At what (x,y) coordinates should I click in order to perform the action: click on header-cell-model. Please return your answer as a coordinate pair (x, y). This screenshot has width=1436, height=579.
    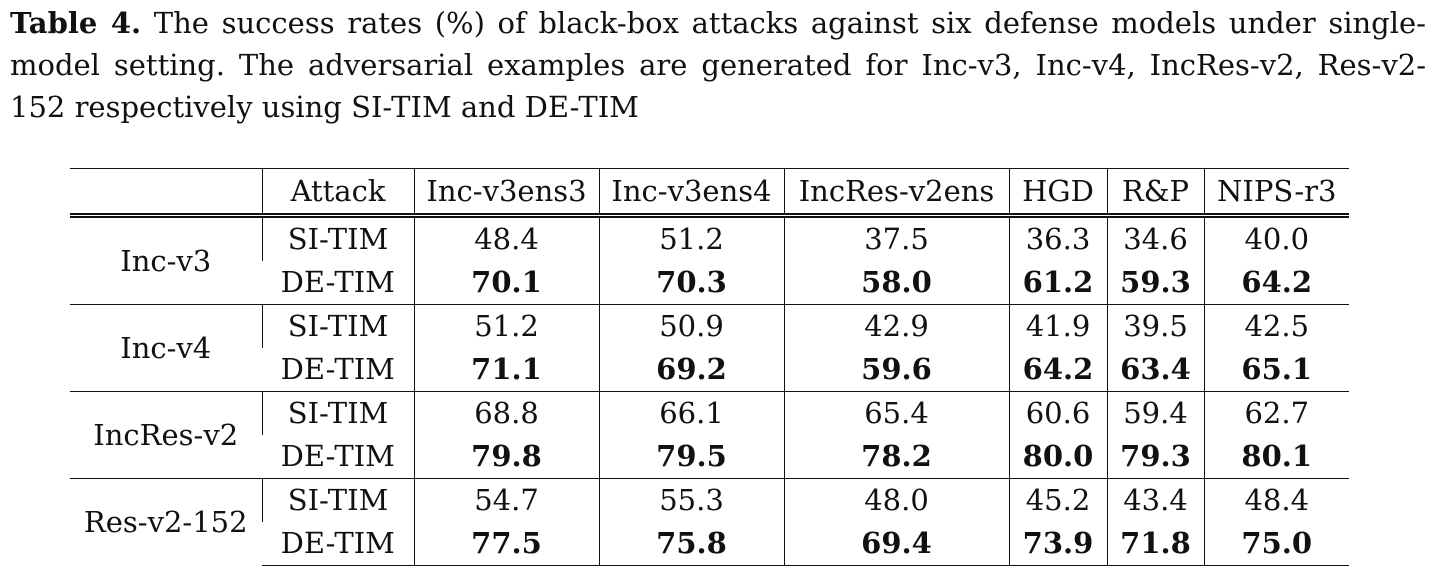
    Looking at the image, I should click on (166, 192).